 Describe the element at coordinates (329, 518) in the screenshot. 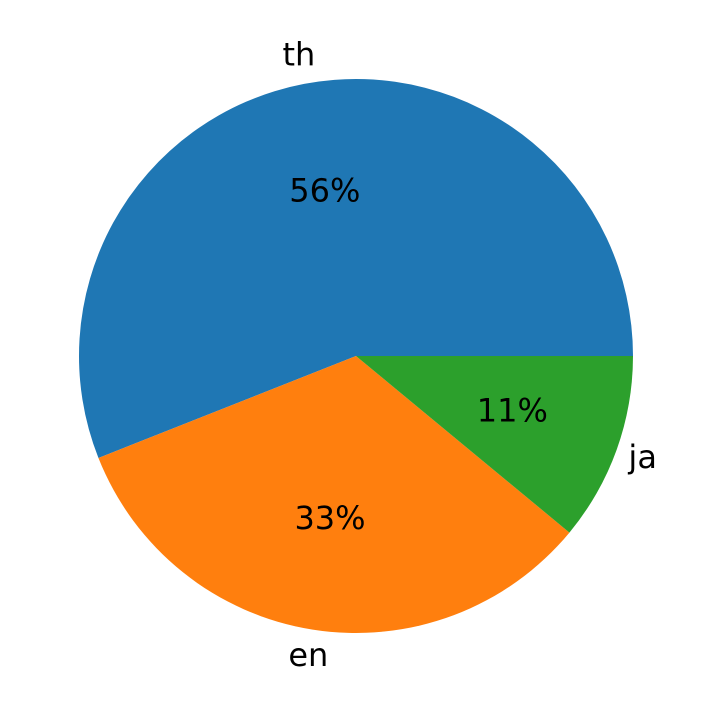

I see `value-label: 33%` at that location.